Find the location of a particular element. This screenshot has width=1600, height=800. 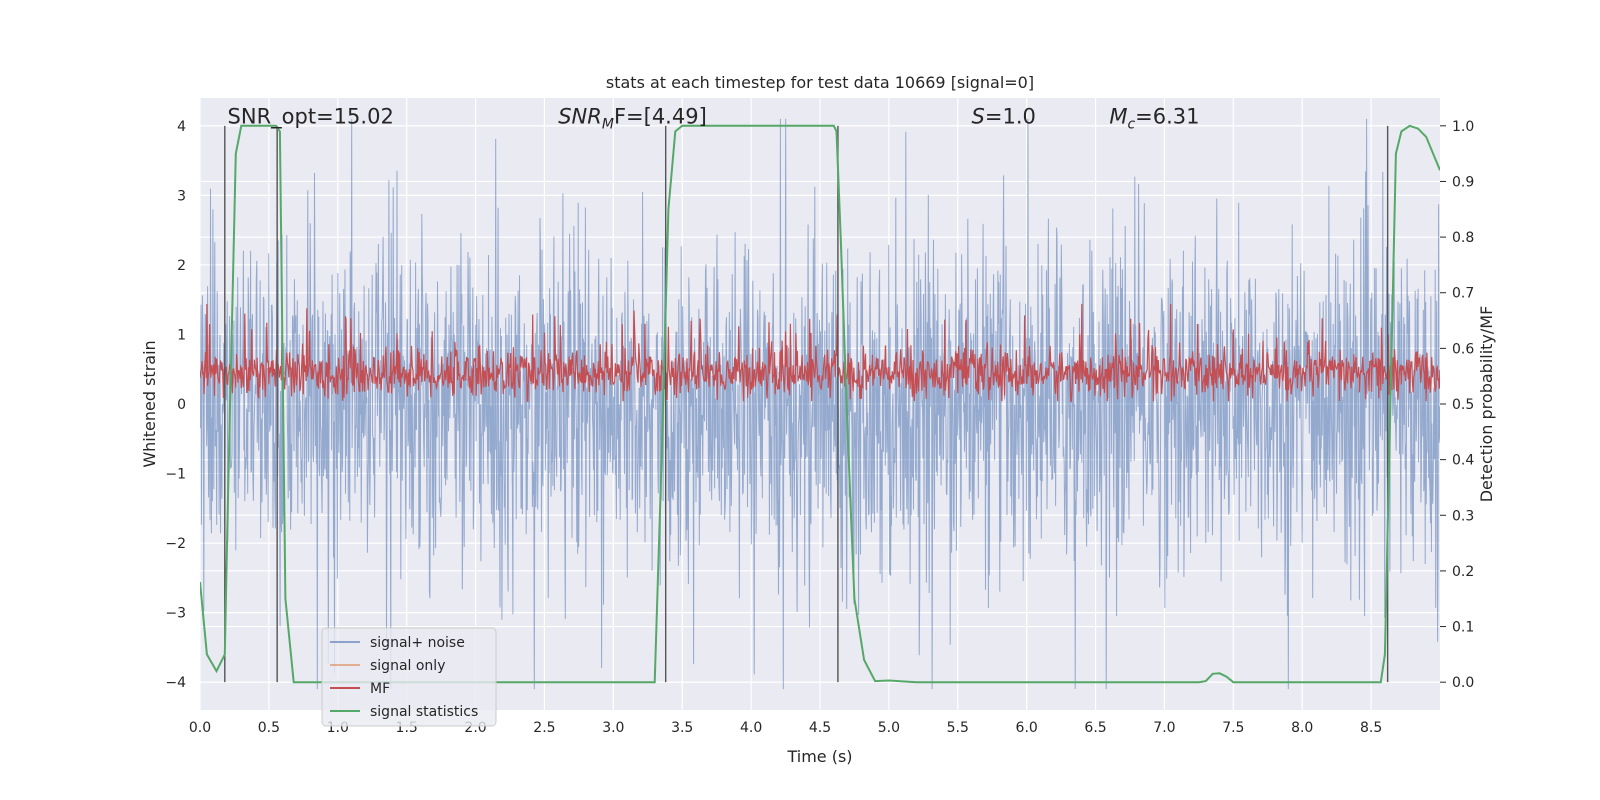

y-left-tick-label: −3 is located at coordinates (175, 614).